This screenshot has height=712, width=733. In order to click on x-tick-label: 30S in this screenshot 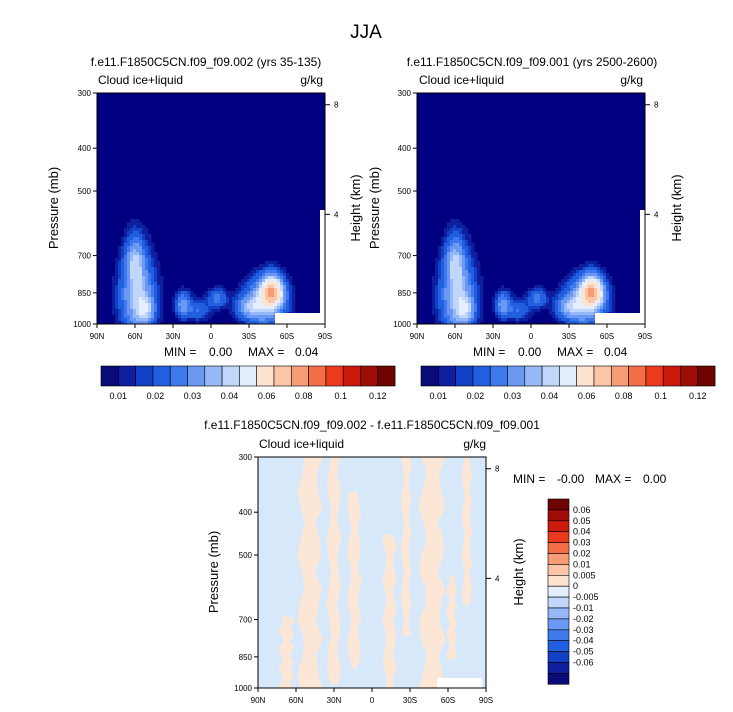, I will do `click(569, 336)`.